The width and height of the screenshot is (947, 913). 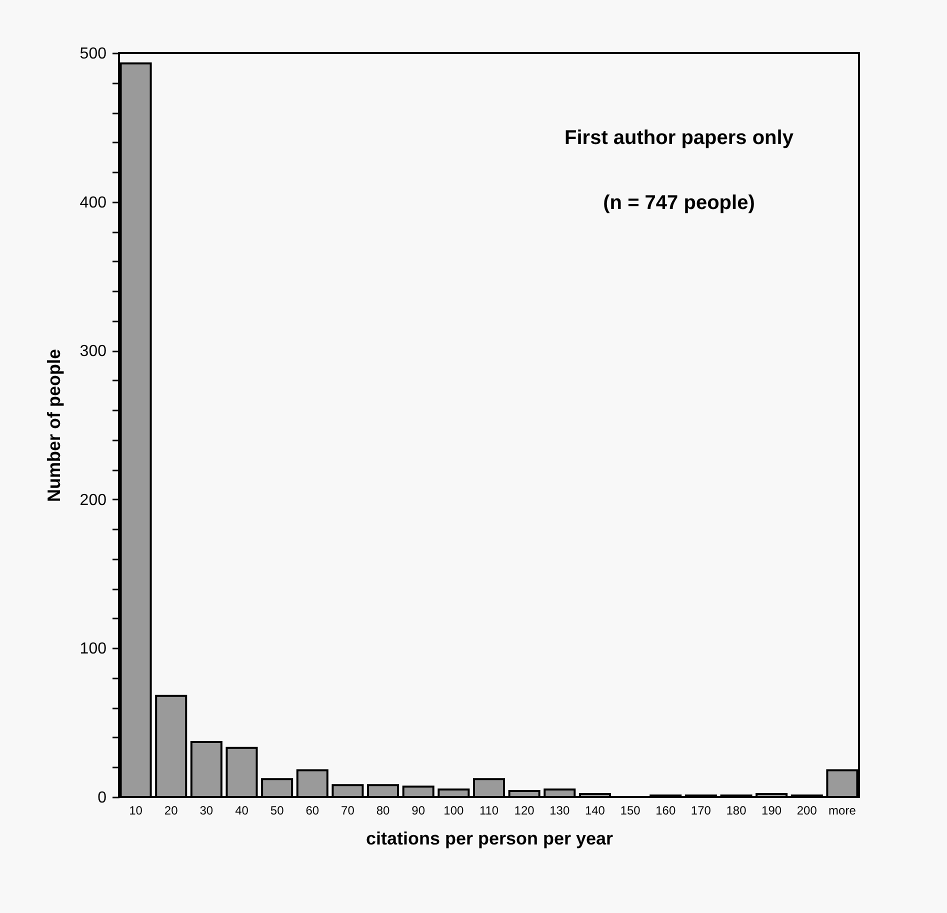 What do you see at coordinates (490, 838) in the screenshot?
I see `x-axis-title: citations per person per year` at bounding box center [490, 838].